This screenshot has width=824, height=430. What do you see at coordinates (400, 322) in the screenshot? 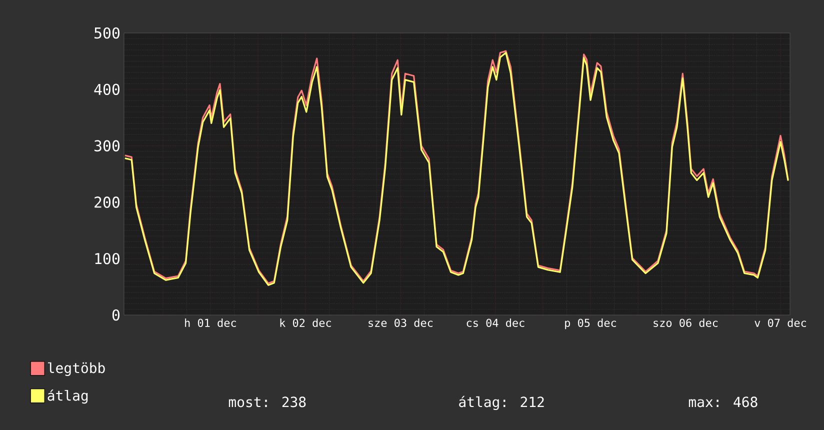
I see `x-tick-label: sze 03 dec` at bounding box center [400, 322].